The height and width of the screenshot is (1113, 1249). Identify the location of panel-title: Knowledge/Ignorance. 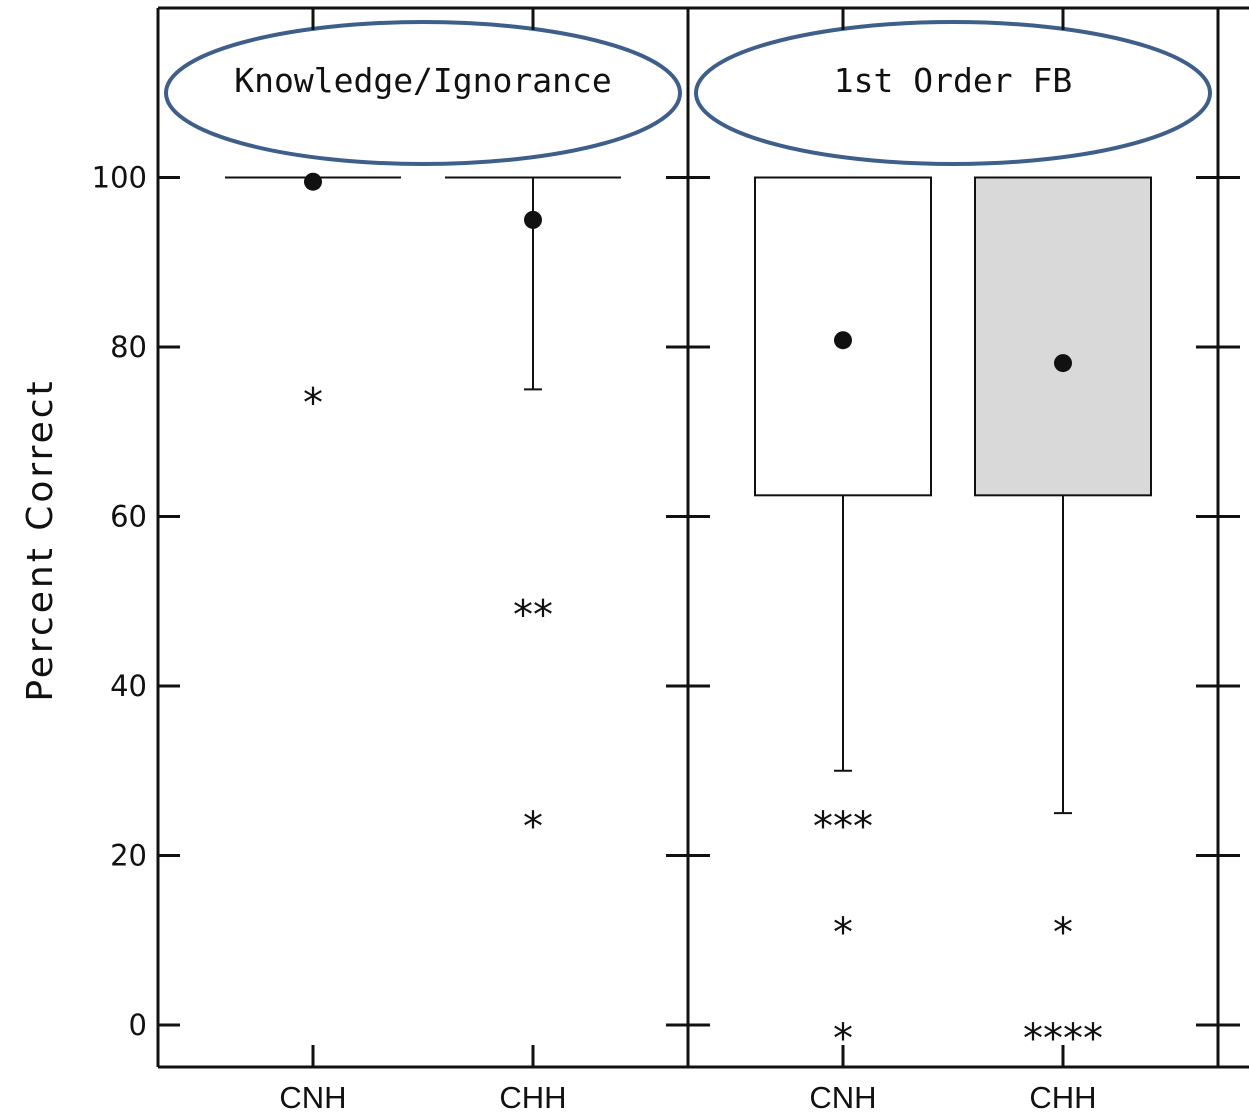
(423, 80).